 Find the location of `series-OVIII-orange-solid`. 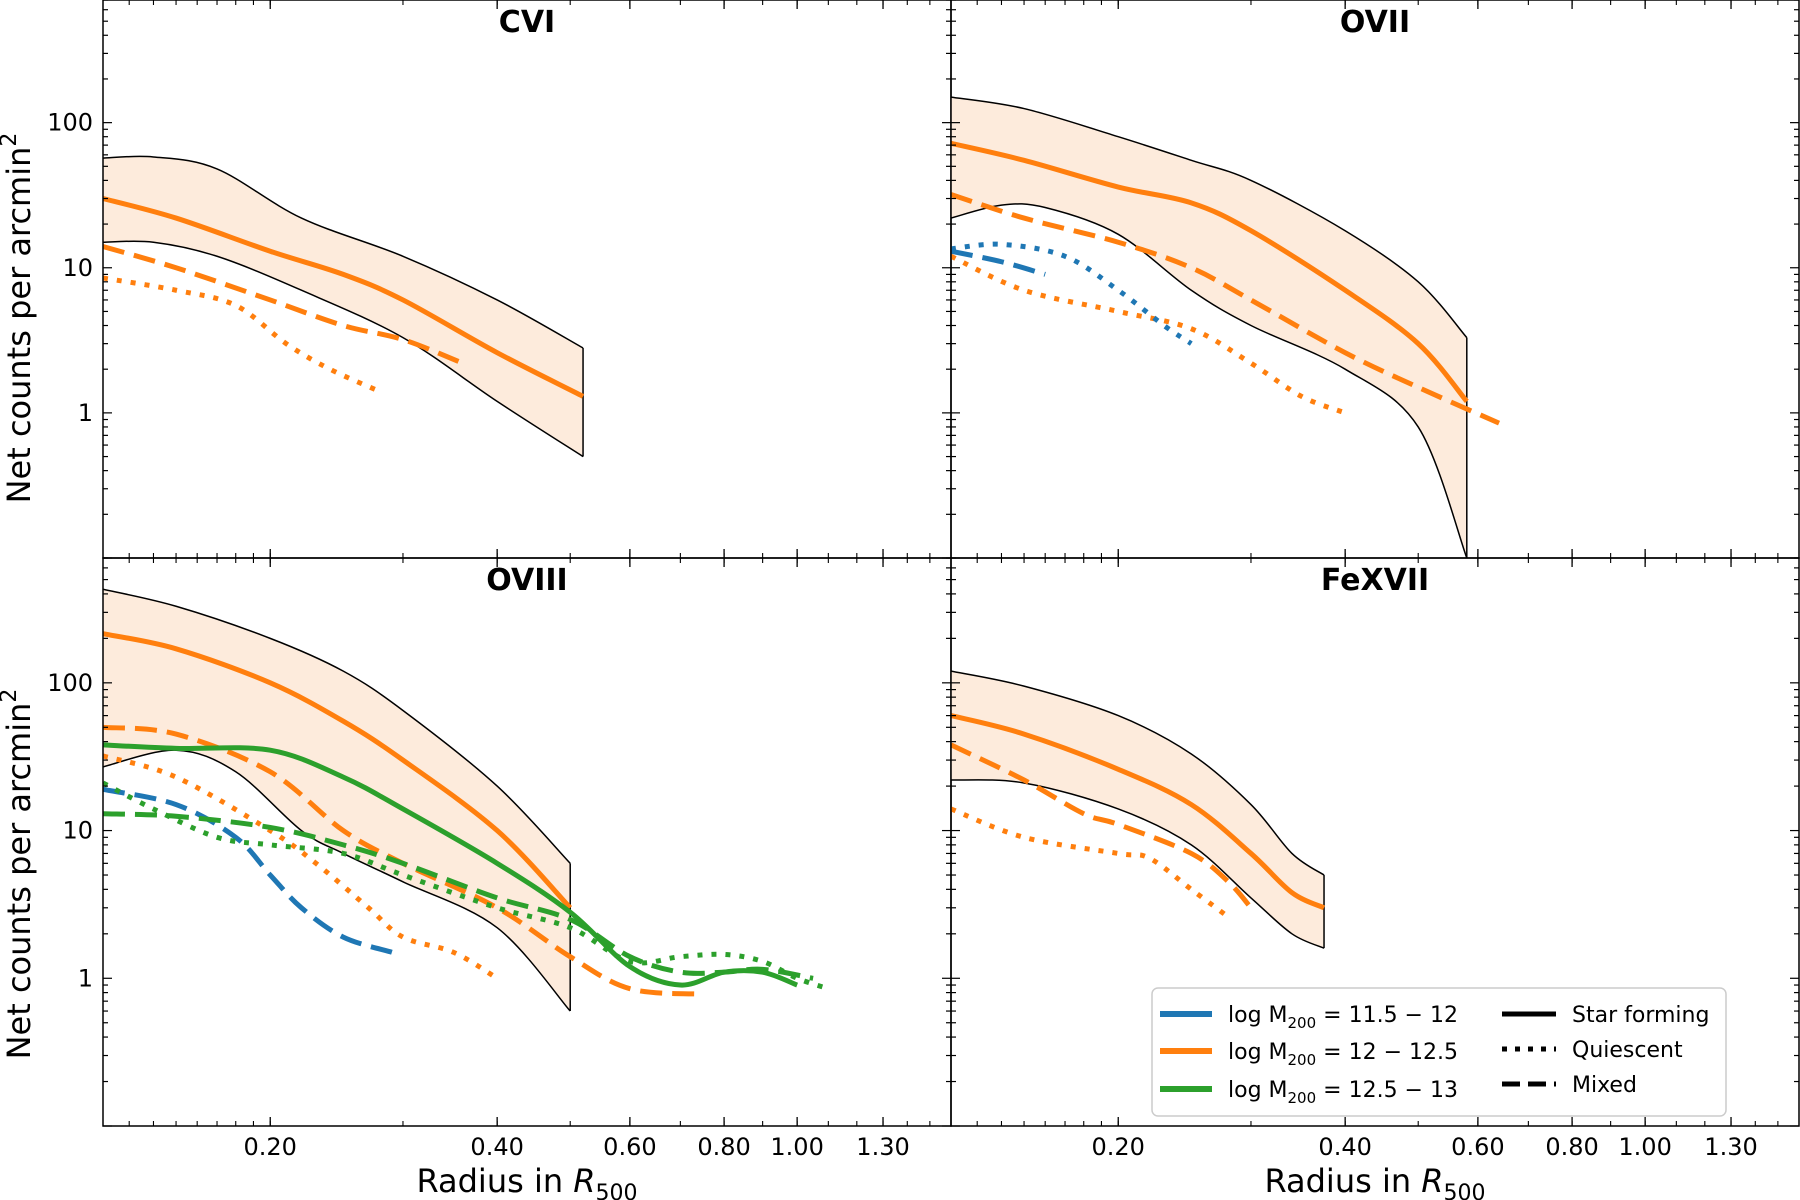

series-OVIII-orange-solid is located at coordinates (338, 770).